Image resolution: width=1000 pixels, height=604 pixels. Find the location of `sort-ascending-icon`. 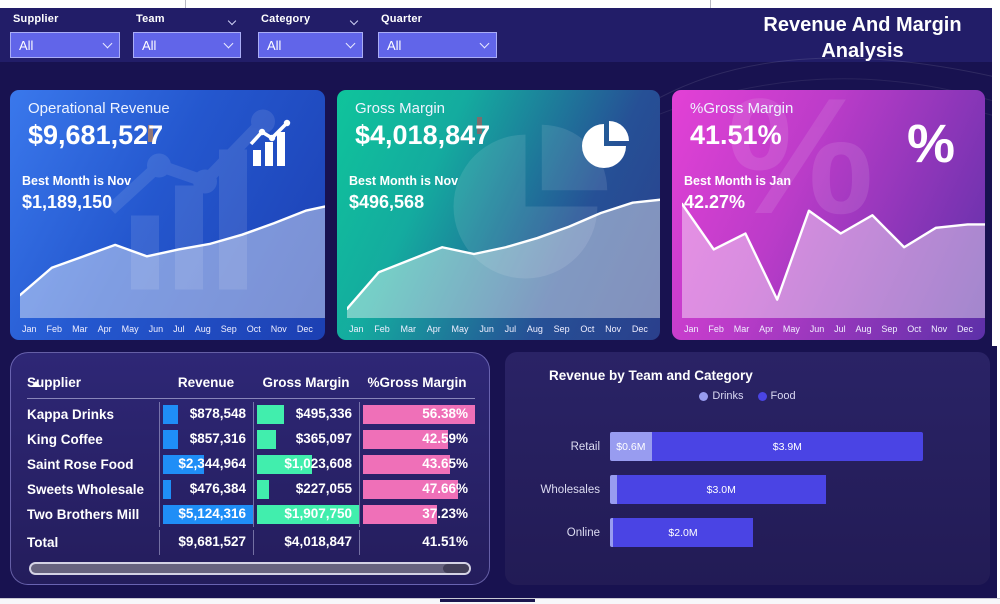

sort-ascending-icon is located at coordinates (36, 384).